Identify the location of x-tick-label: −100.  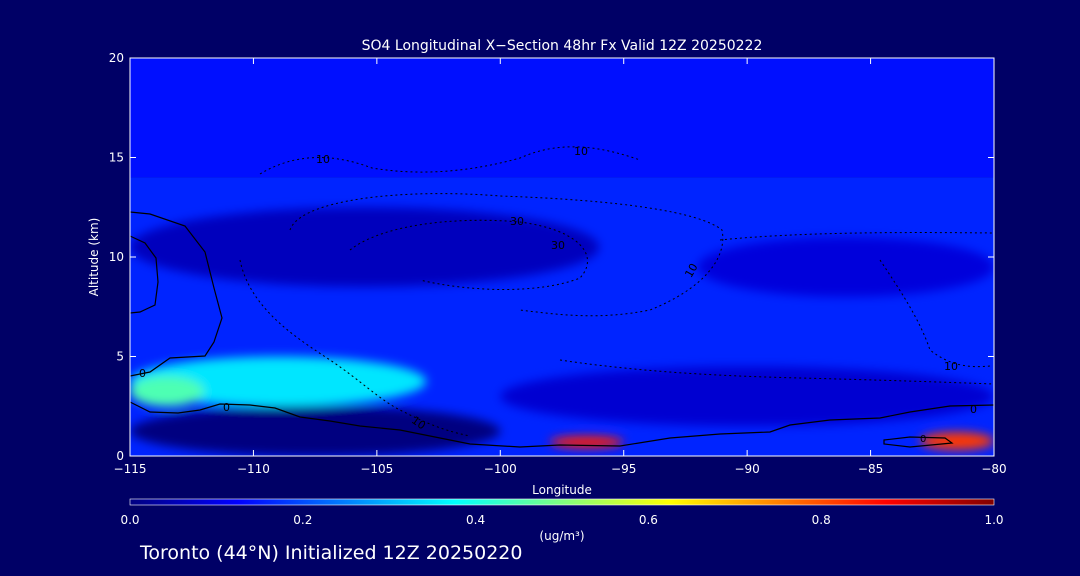
(500, 469).